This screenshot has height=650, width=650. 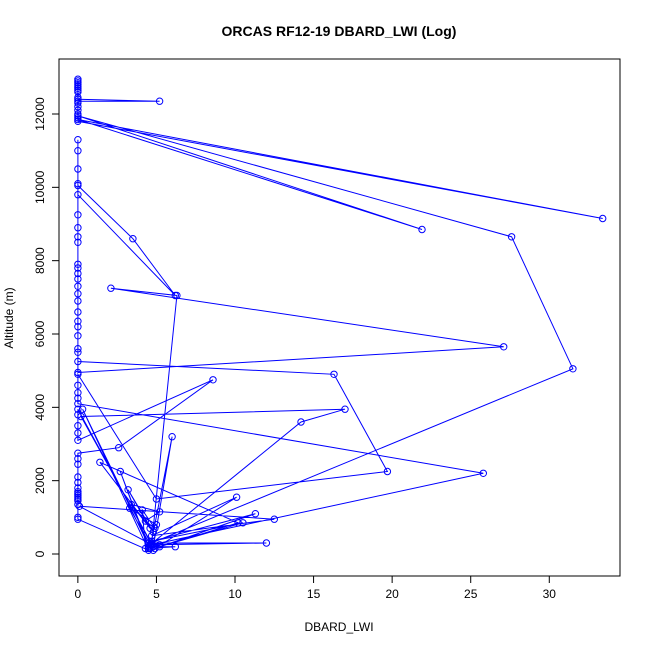 What do you see at coordinates (235, 594) in the screenshot?
I see `x-tick-label: 10` at bounding box center [235, 594].